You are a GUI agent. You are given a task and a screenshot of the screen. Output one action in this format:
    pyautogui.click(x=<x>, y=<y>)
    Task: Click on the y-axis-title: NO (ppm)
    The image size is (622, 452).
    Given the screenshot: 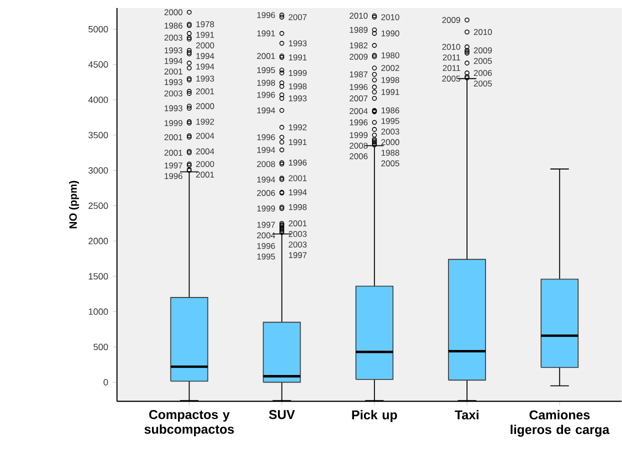 What is the action you would take?
    pyautogui.click(x=74, y=204)
    